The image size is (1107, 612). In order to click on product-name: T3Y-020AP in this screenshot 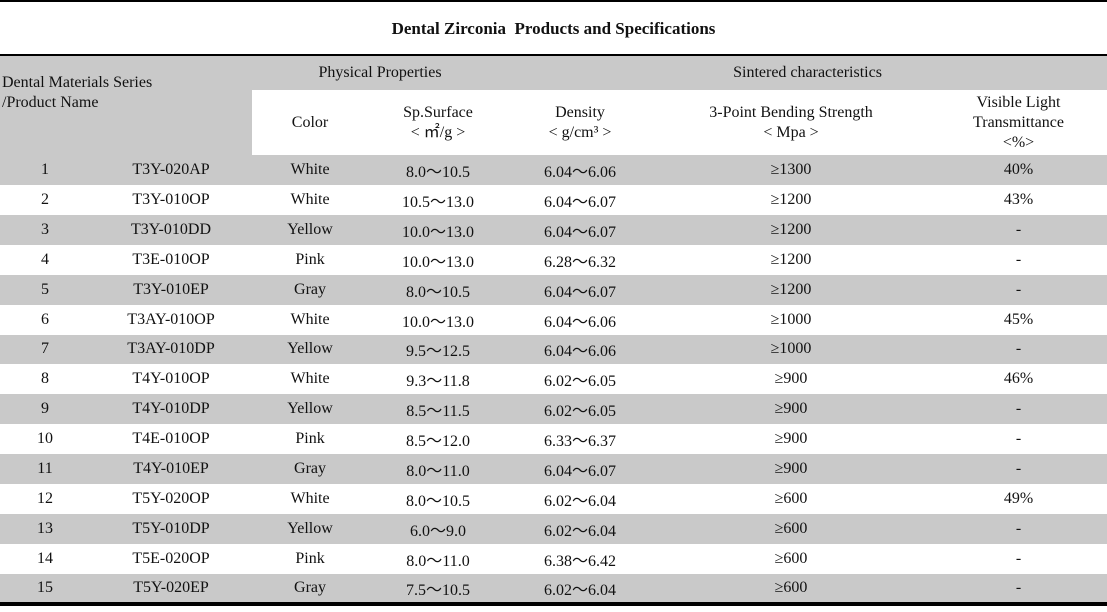, I will do `click(171, 170)`.